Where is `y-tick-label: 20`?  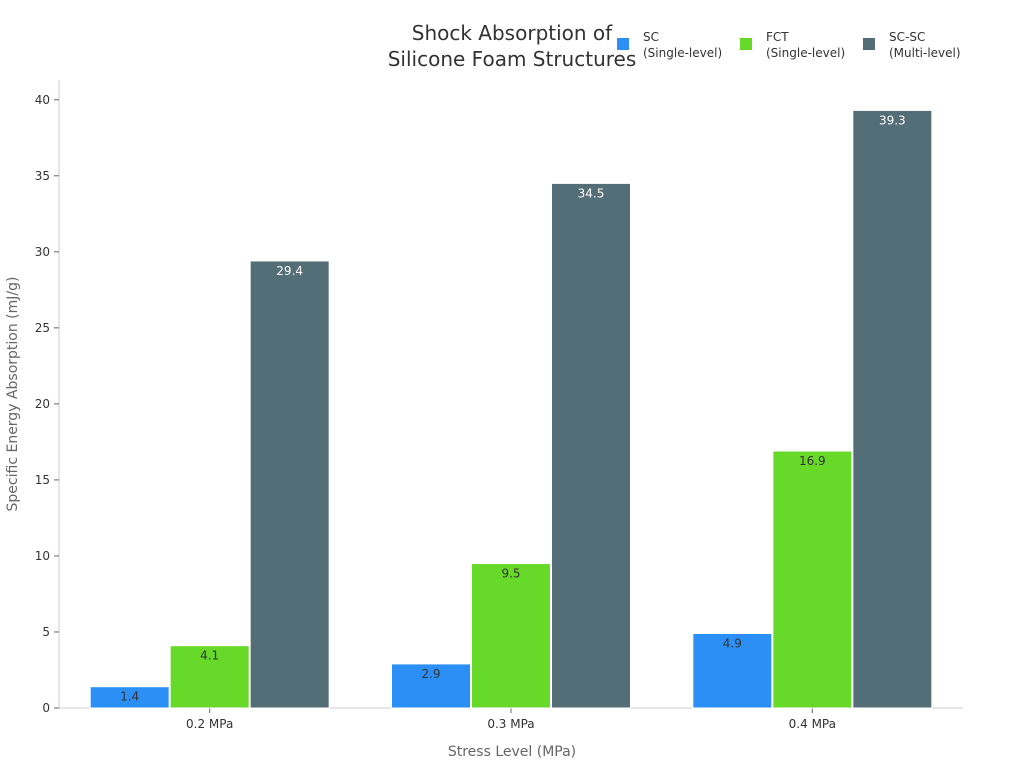
y-tick-label: 20 is located at coordinates (42, 404).